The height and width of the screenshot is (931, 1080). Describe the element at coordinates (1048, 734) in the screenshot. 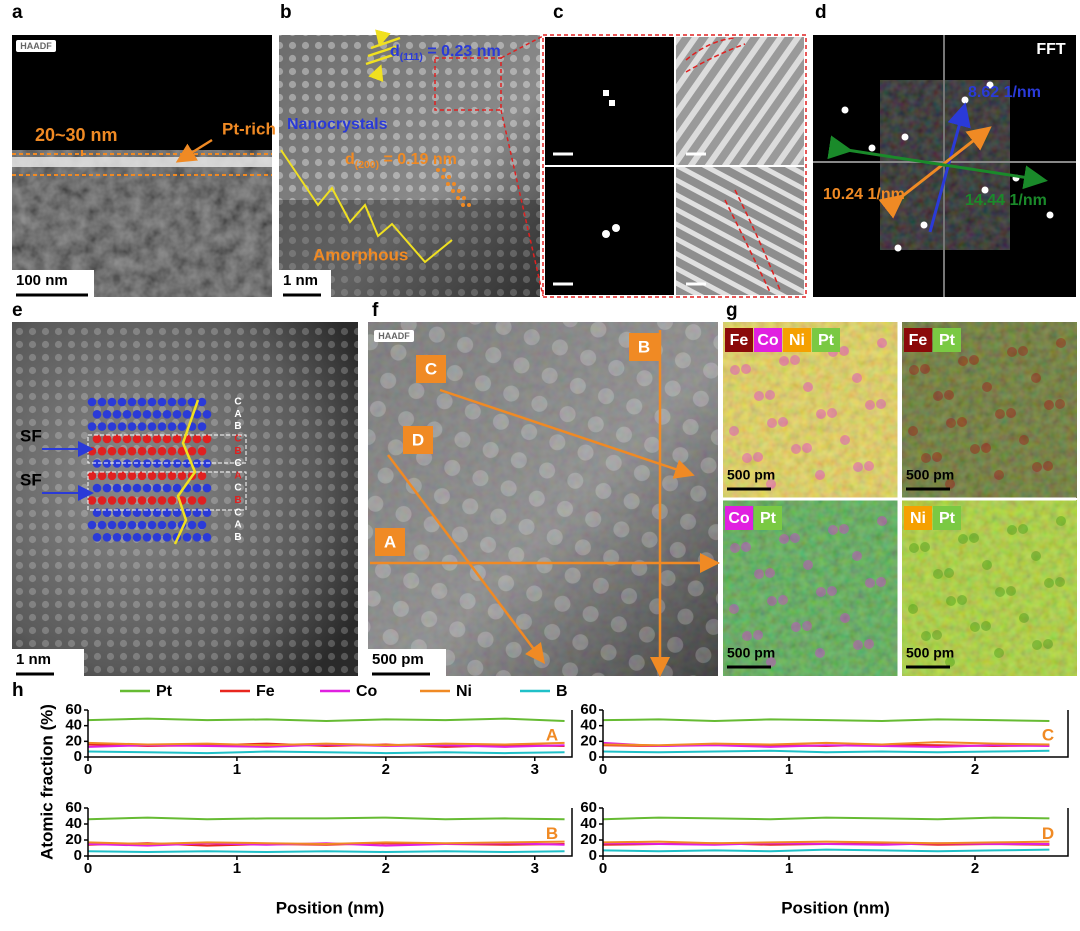

I see `chart-annotation: C` at that location.